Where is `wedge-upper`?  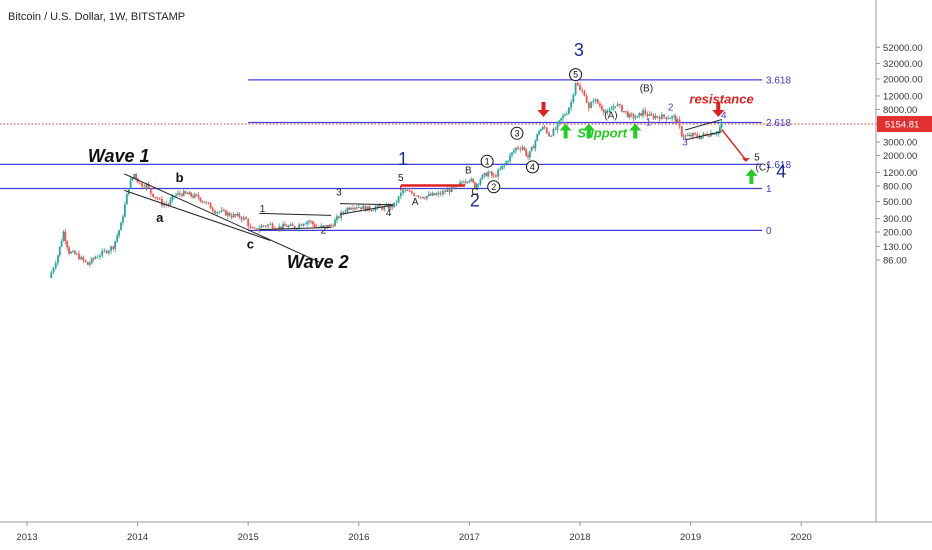 wedge-upper is located at coordinates (703, 125).